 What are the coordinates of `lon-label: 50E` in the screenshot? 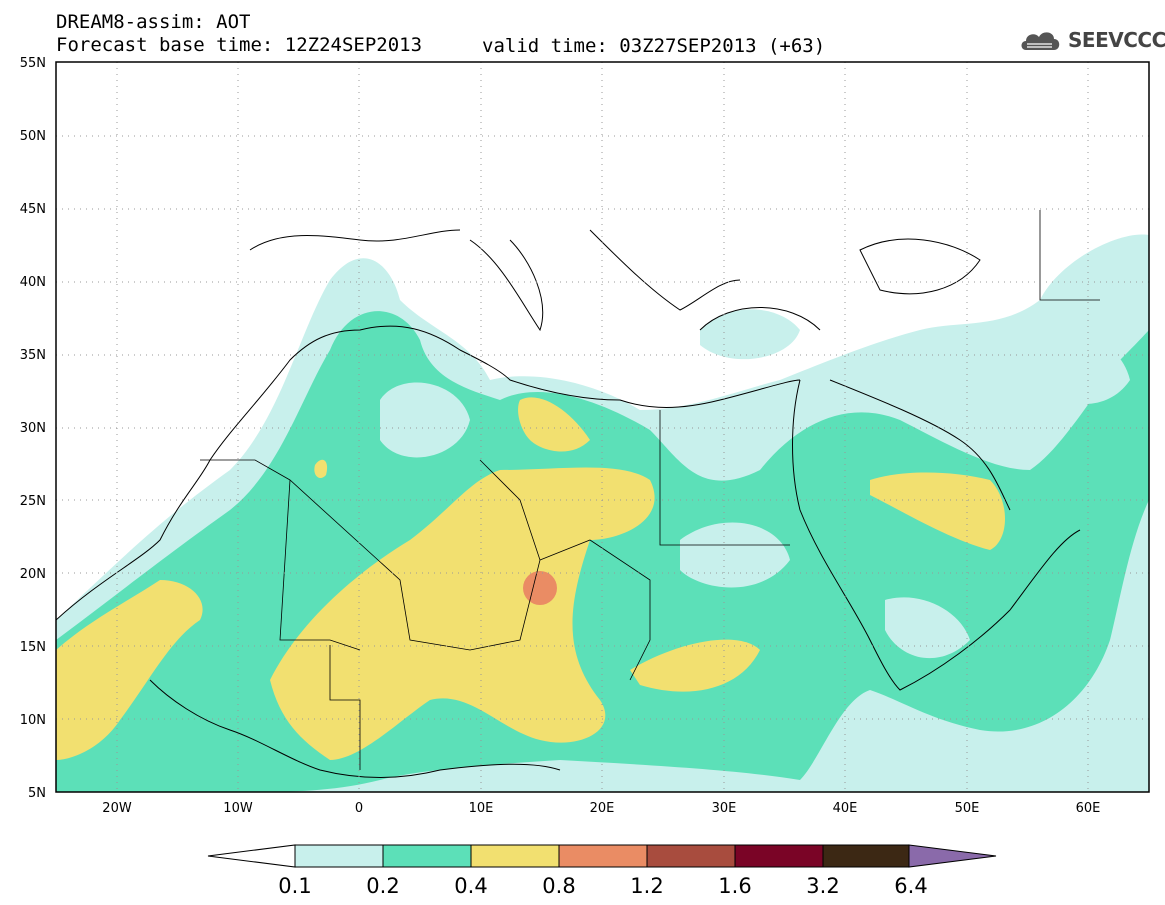 It's located at (967, 808).